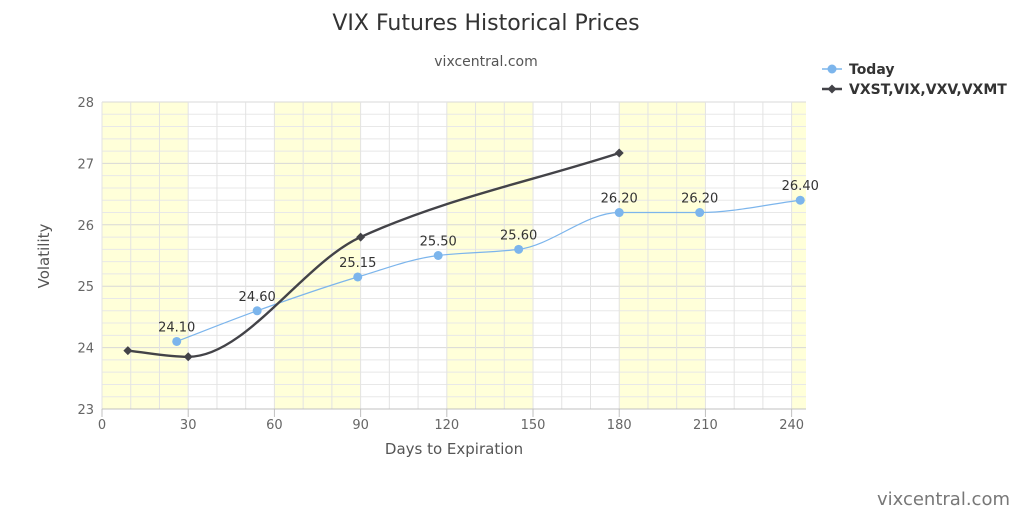 Image resolution: width=1024 pixels, height=512 pixels. I want to click on legend-circle-icon, so click(832, 69).